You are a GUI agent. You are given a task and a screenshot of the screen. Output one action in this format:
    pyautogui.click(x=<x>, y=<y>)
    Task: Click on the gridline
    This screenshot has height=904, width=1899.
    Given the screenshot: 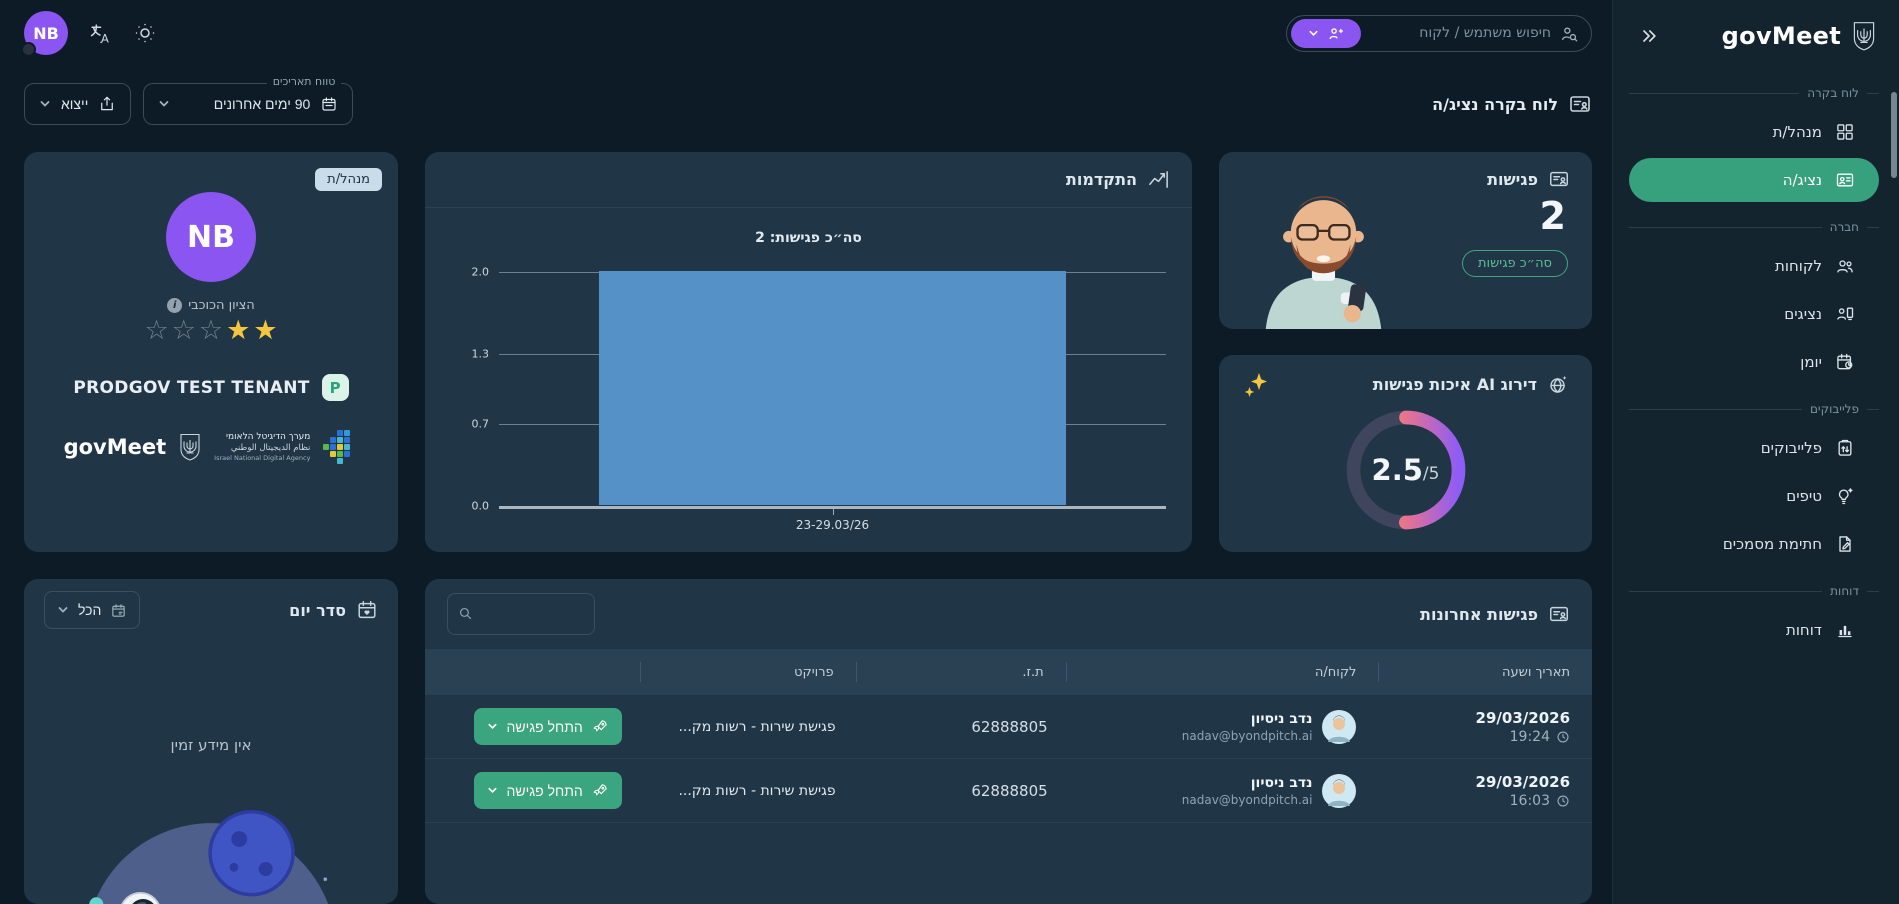 What is the action you would take?
    pyautogui.click(x=832, y=507)
    